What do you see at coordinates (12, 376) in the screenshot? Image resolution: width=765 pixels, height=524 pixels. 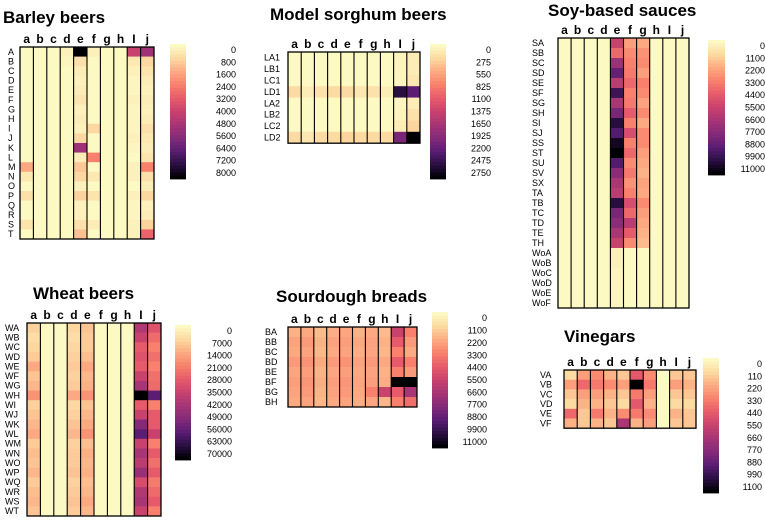 I see `row-label: WF` at bounding box center [12, 376].